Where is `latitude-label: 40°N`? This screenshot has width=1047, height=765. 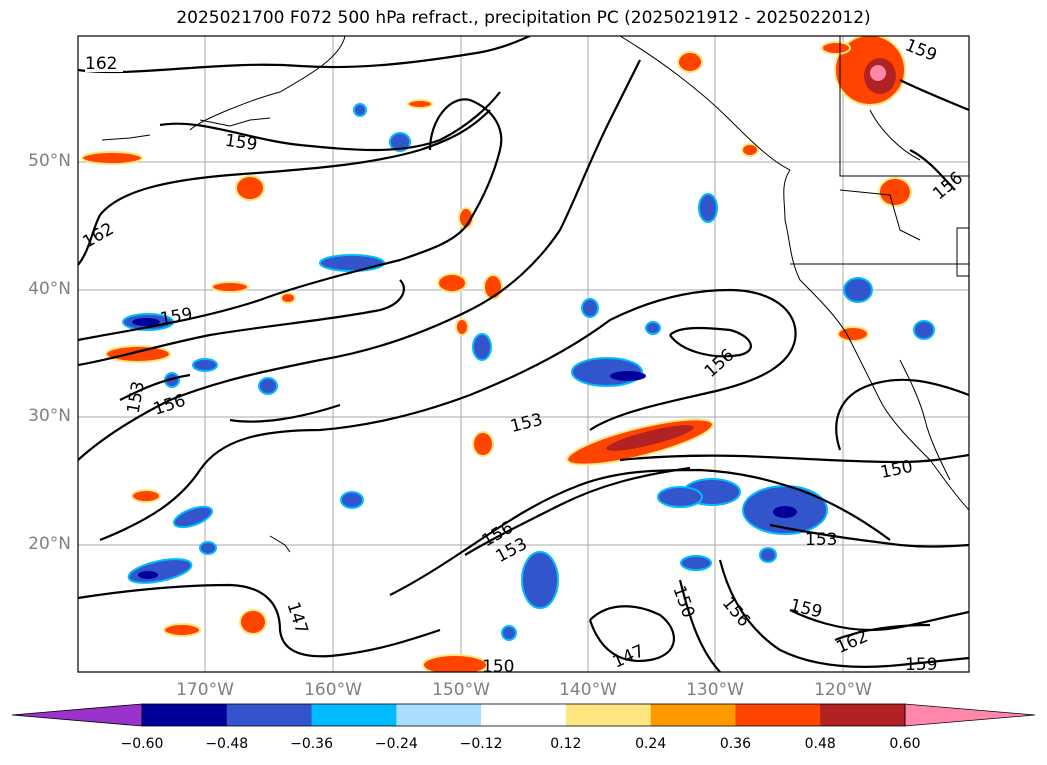
latitude-label: 40°N is located at coordinates (49, 289).